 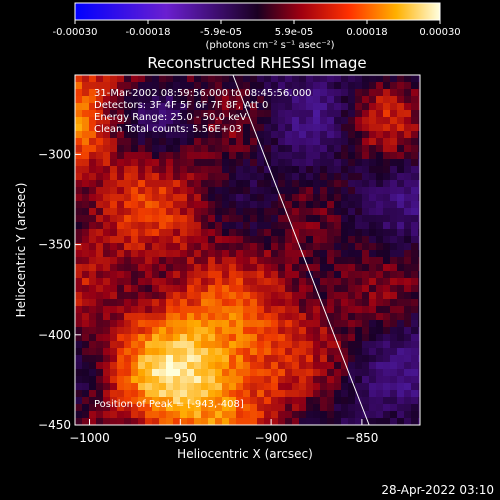 What do you see at coordinates (257, 22) in the screenshot?
I see `colorbar-ticks` at bounding box center [257, 22].